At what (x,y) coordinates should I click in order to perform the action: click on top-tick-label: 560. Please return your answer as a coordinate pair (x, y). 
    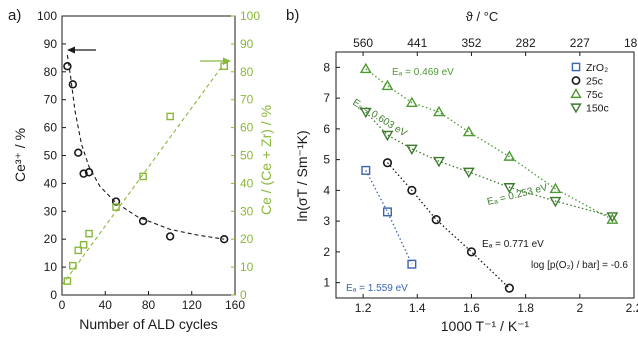
    Looking at the image, I should click on (363, 43).